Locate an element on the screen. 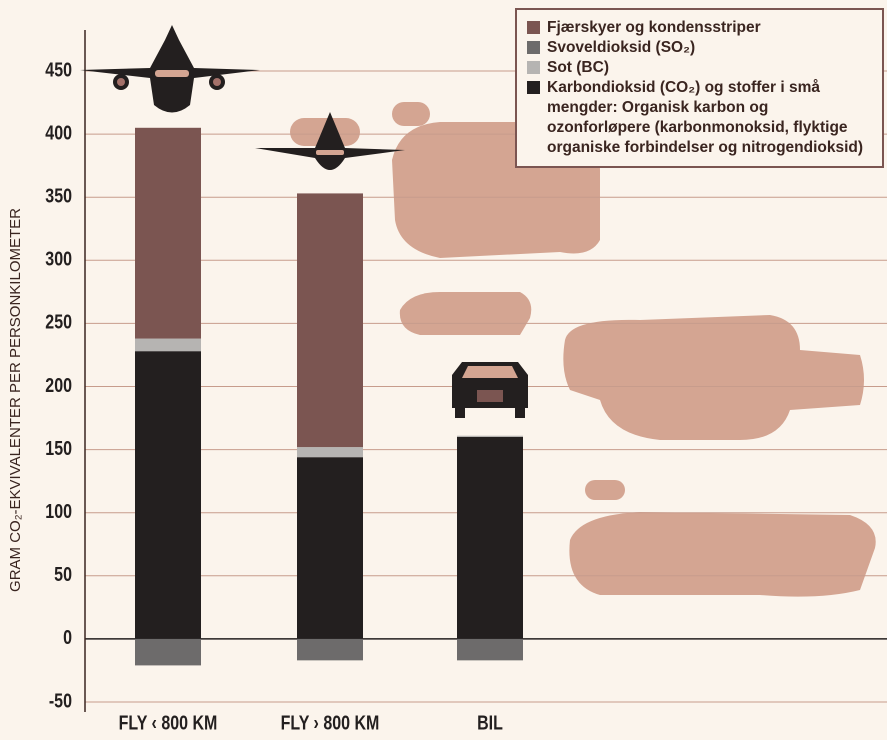 This screenshot has width=887, height=740. y-tick-label: 200 is located at coordinates (58, 385).